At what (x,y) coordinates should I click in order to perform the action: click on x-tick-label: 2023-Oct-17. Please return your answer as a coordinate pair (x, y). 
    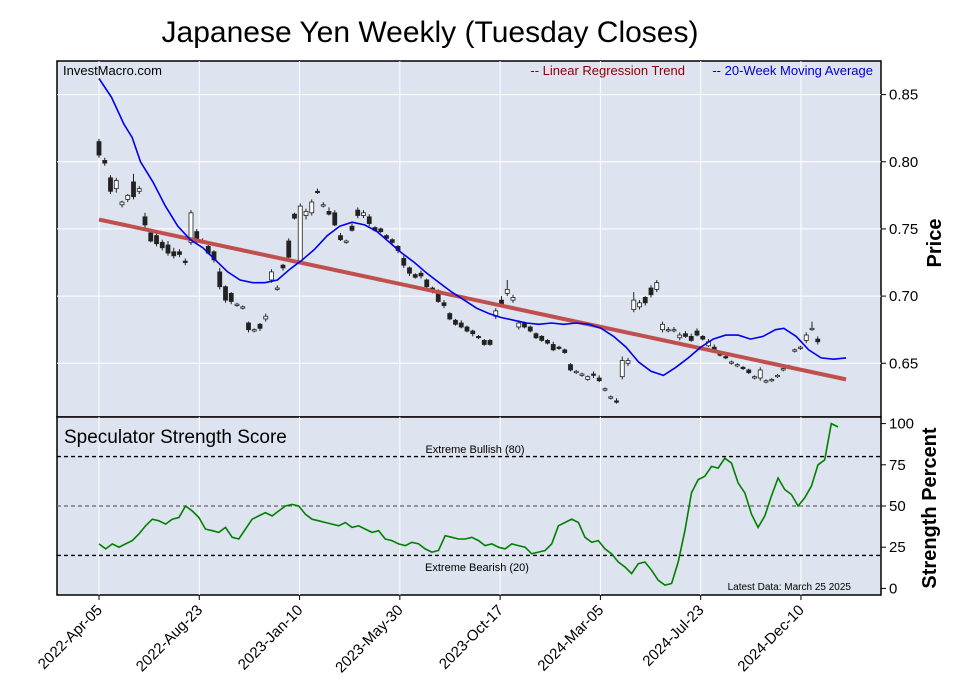
    Looking at the image, I should click on (471, 637).